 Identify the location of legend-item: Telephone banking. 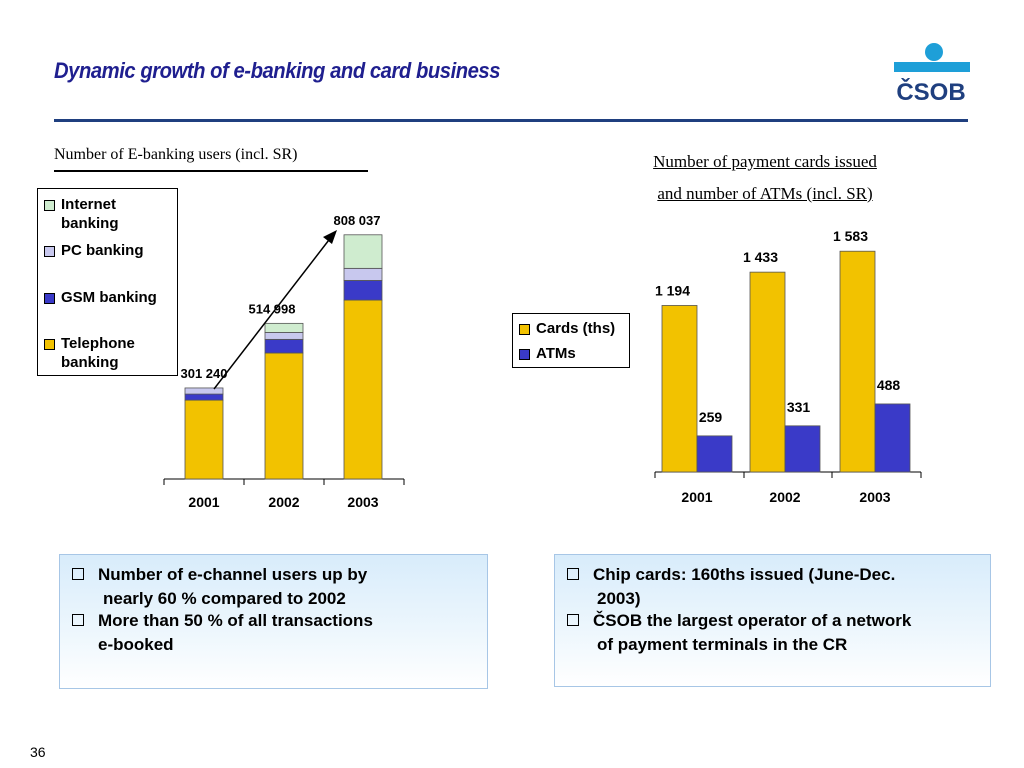
(89, 353).